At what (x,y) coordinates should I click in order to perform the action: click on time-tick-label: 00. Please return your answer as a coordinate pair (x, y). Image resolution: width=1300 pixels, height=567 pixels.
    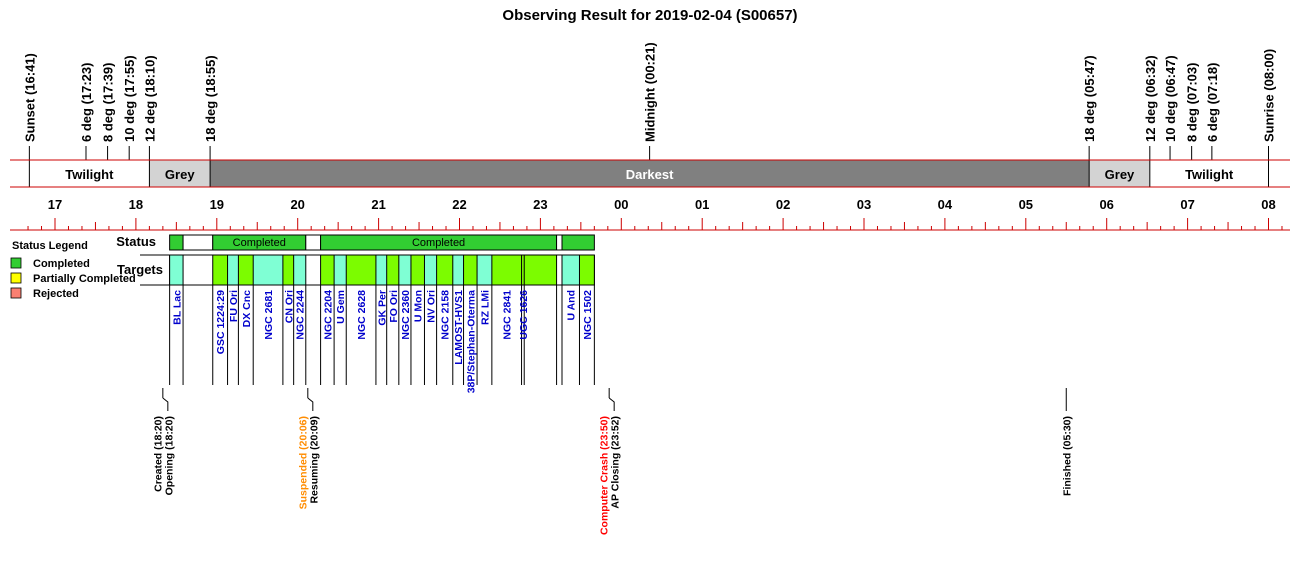
    Looking at the image, I should click on (621, 204).